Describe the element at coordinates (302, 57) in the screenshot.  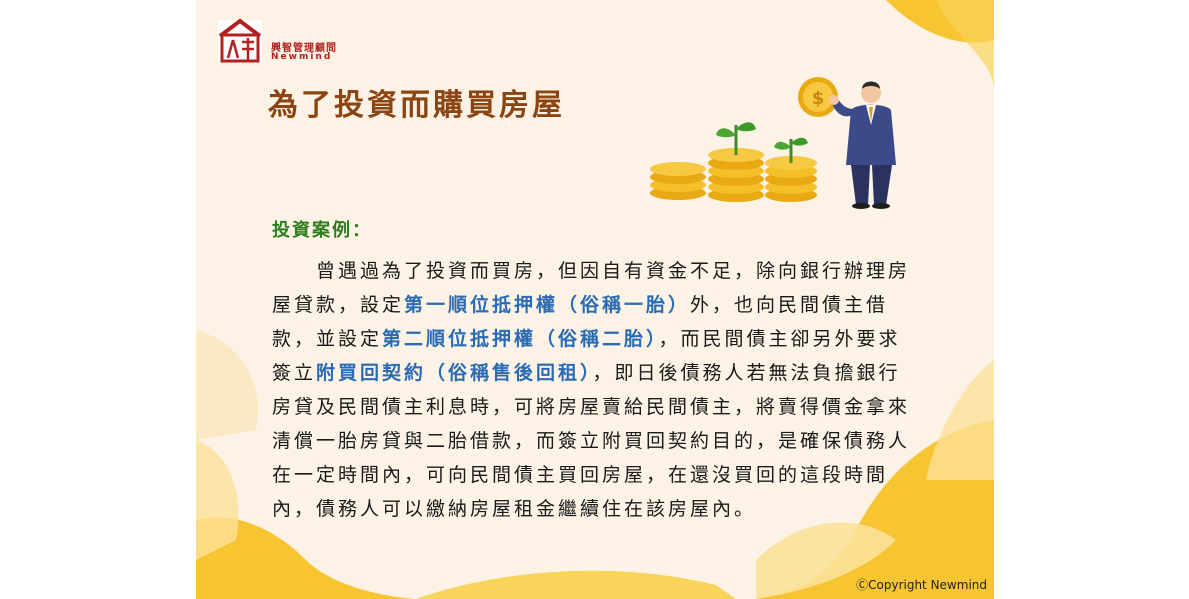
I see `logo-english-name: Newmind` at that location.